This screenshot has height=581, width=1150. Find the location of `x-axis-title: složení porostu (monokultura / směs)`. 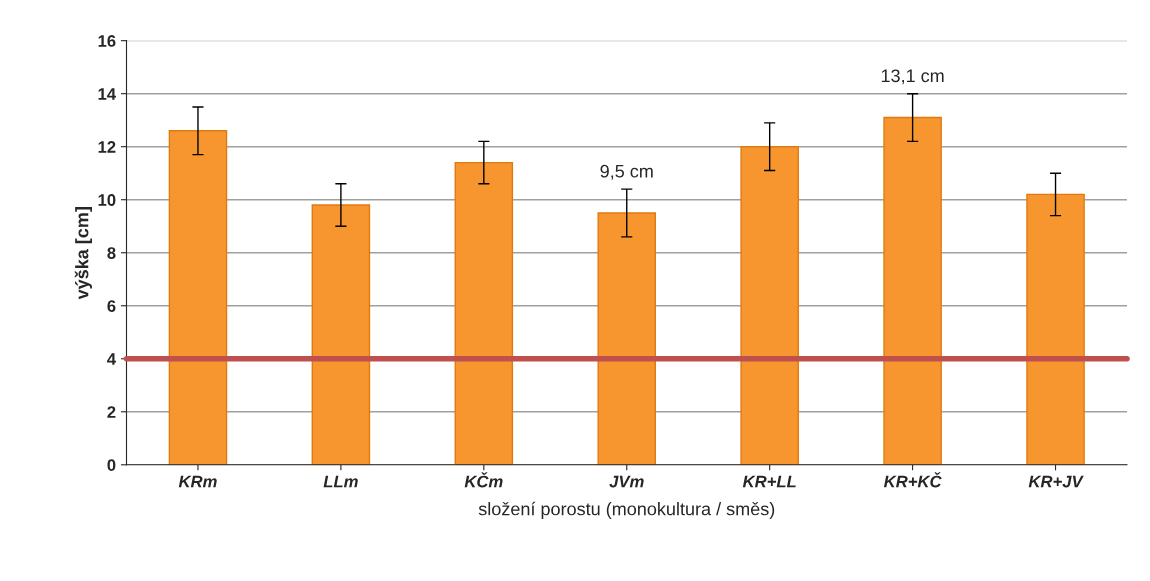

x-axis-title: složení porostu (monokultura / směs) is located at coordinates (626, 510).